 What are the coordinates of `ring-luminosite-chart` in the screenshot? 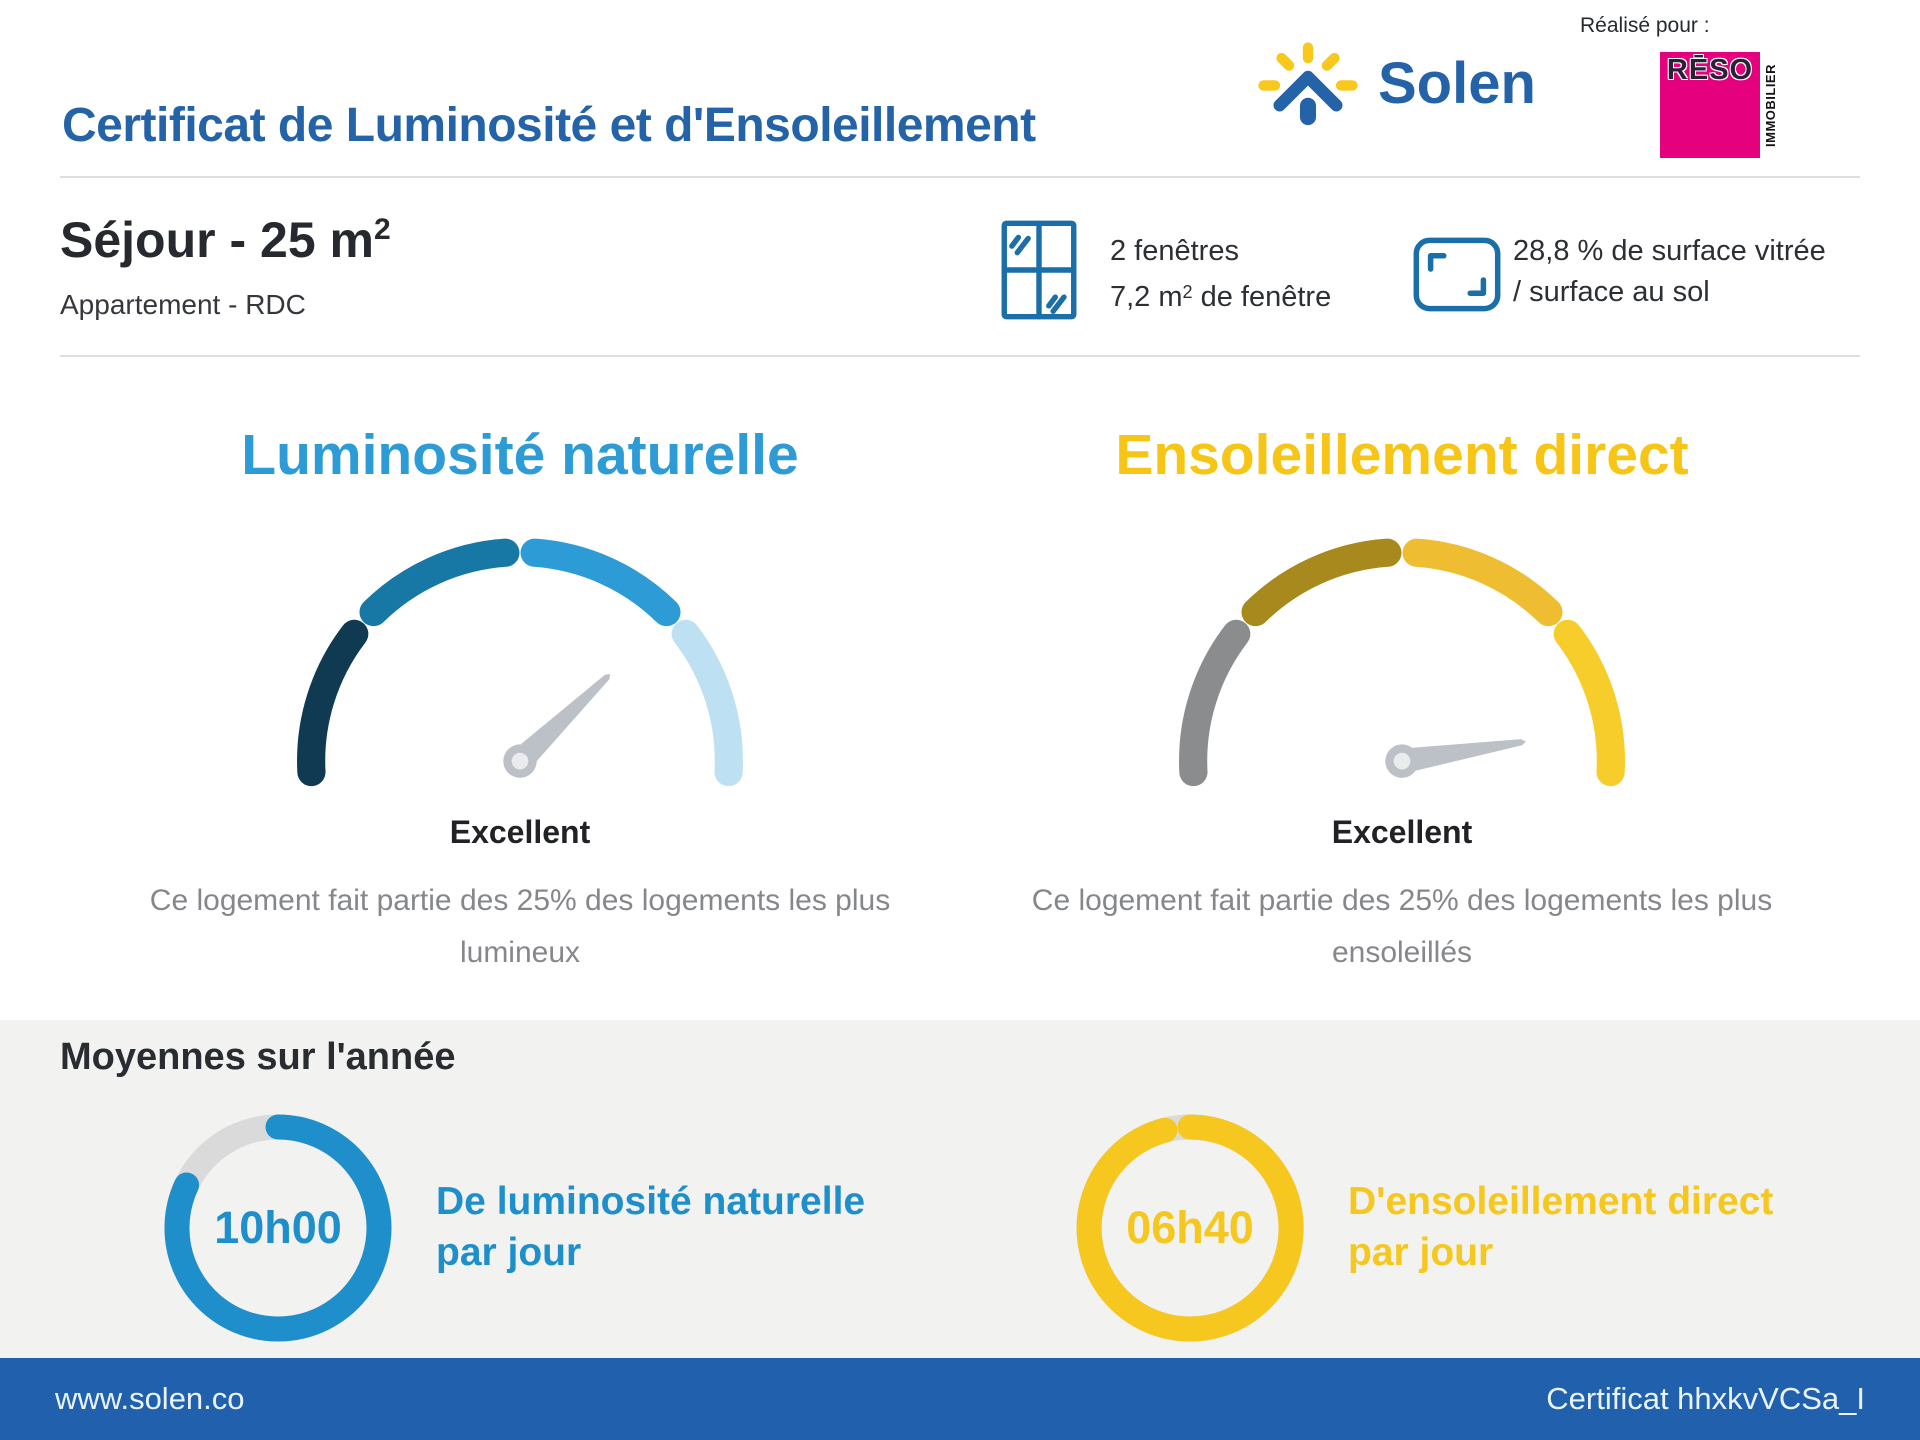 It's located at (278, 1228).